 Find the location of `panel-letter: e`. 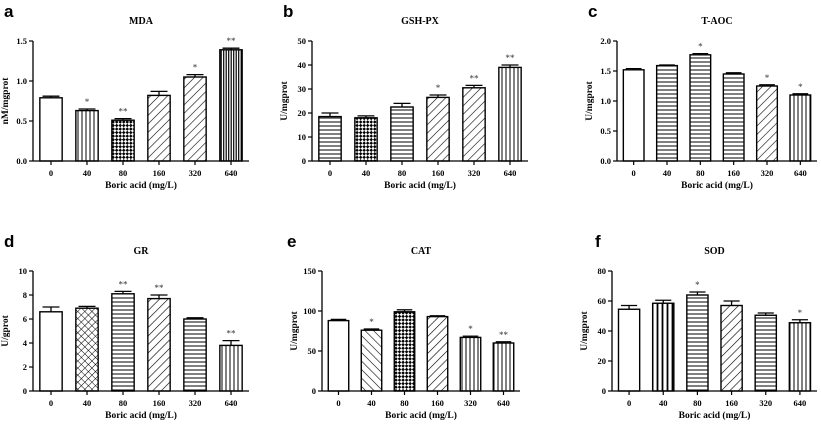

panel-letter: e is located at coordinates (291, 241).